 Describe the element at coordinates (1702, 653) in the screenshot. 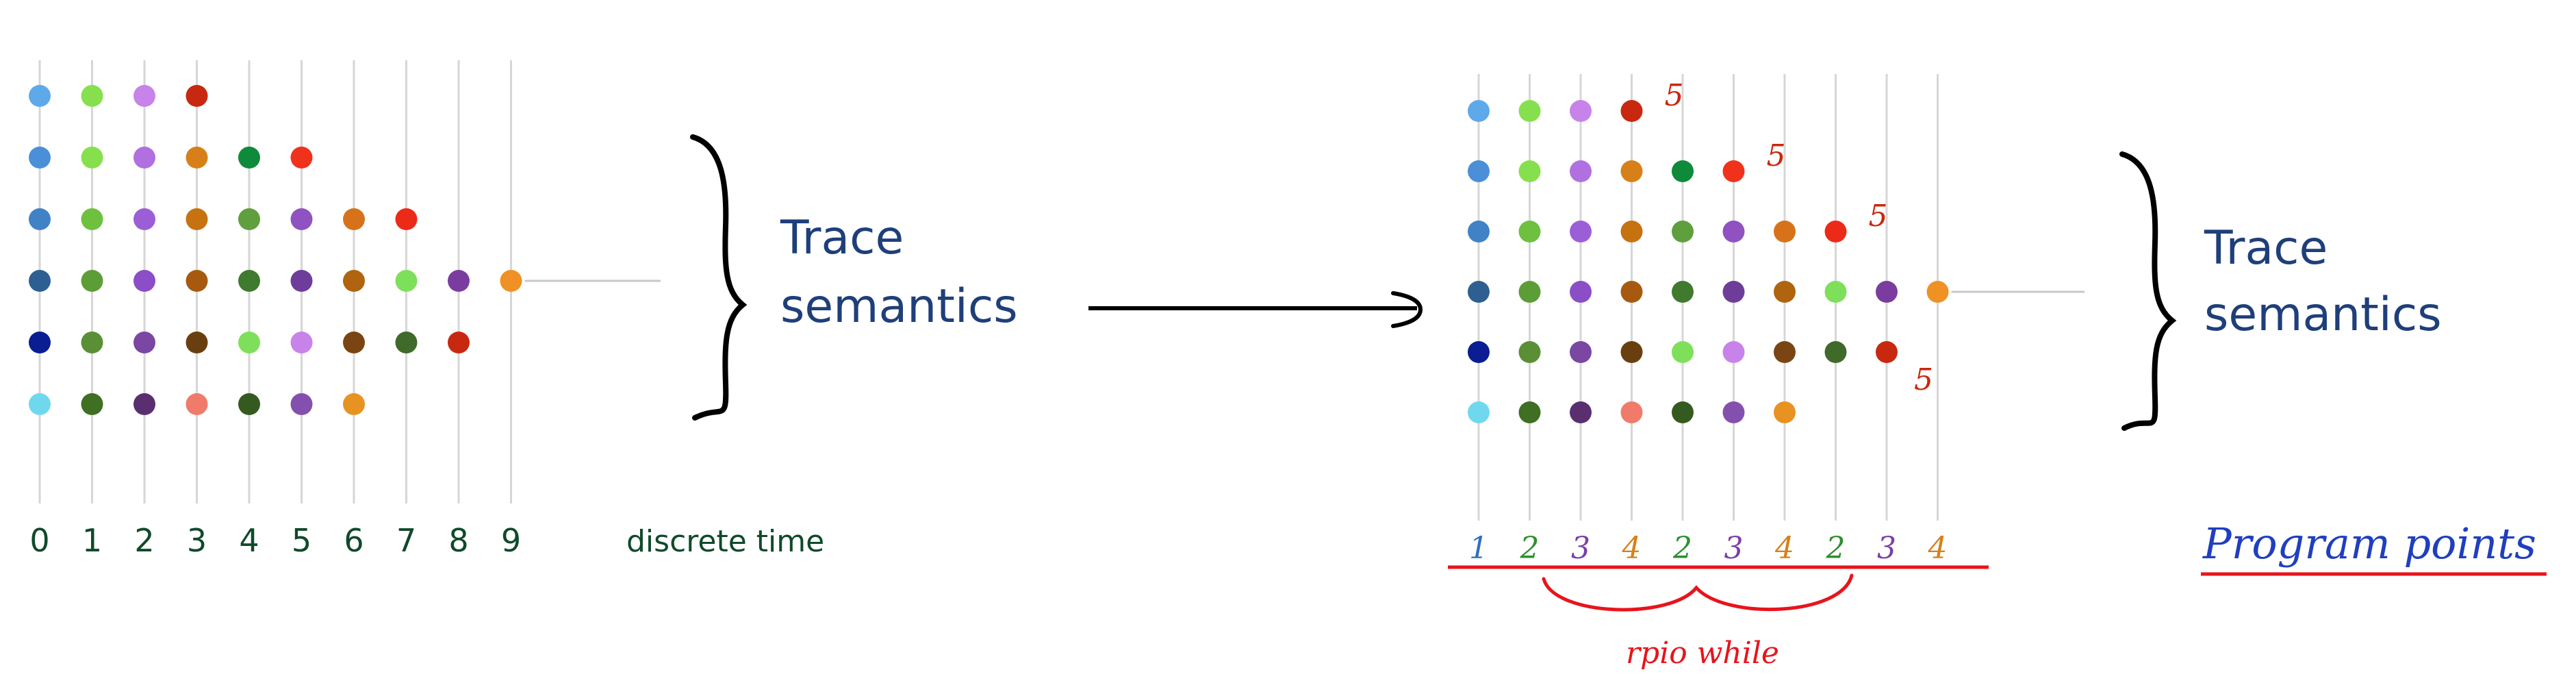

I see `handwritten-while-note: rpio while` at that location.